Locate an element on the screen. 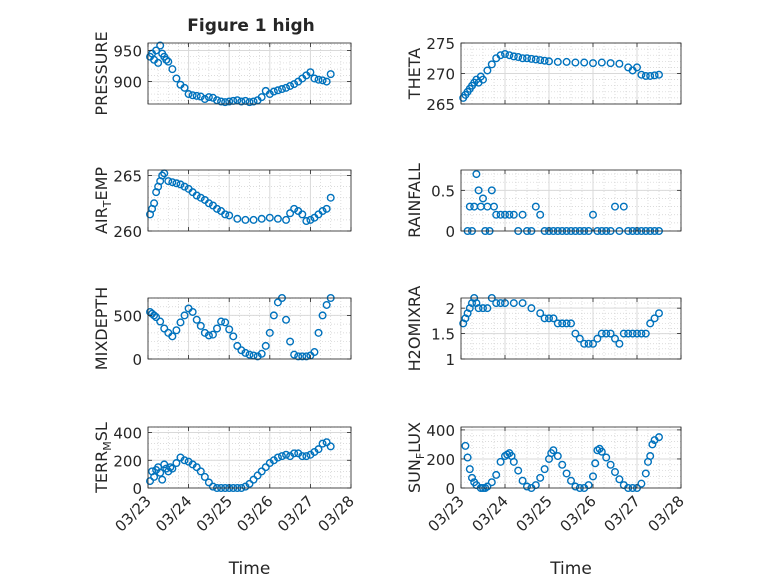  y-tick-label: 265 is located at coordinates (440, 105).